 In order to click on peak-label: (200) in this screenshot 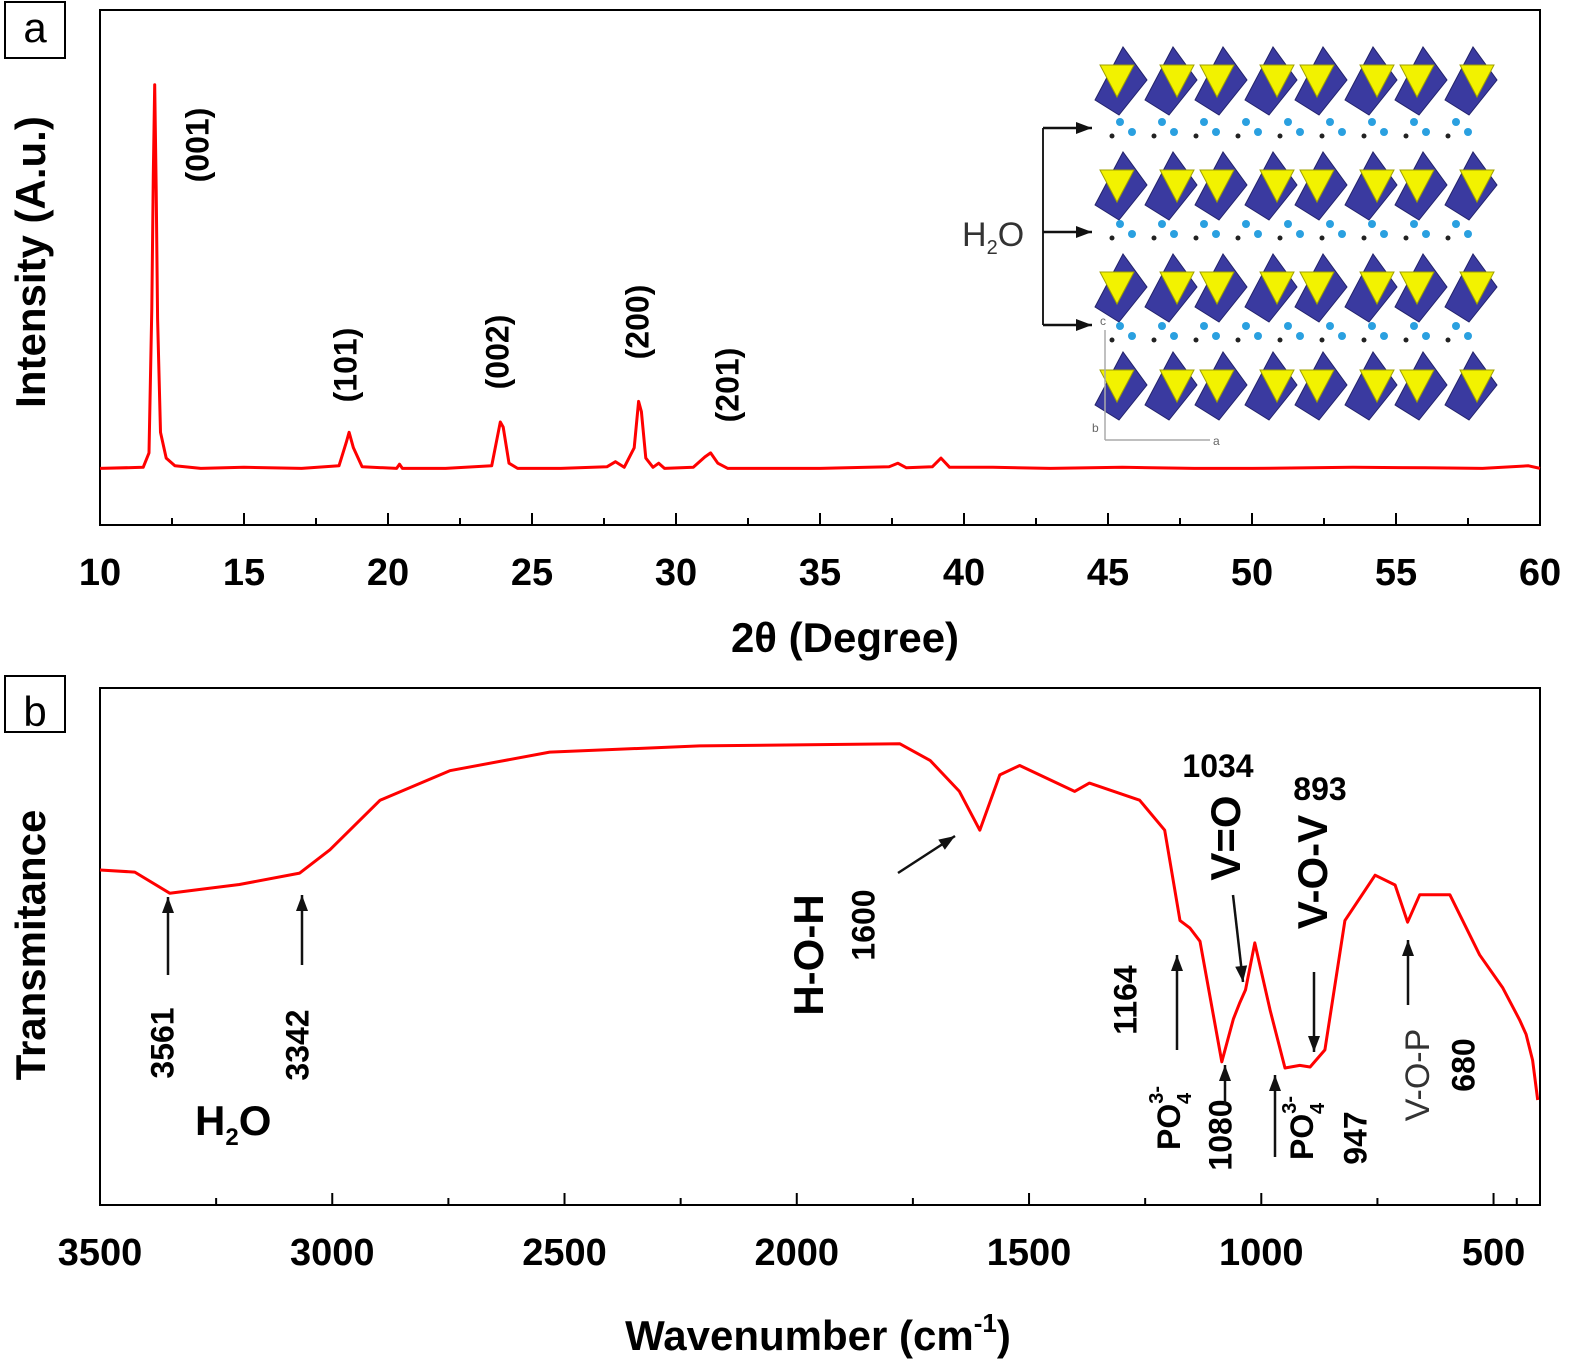, I will do `click(637, 322)`.